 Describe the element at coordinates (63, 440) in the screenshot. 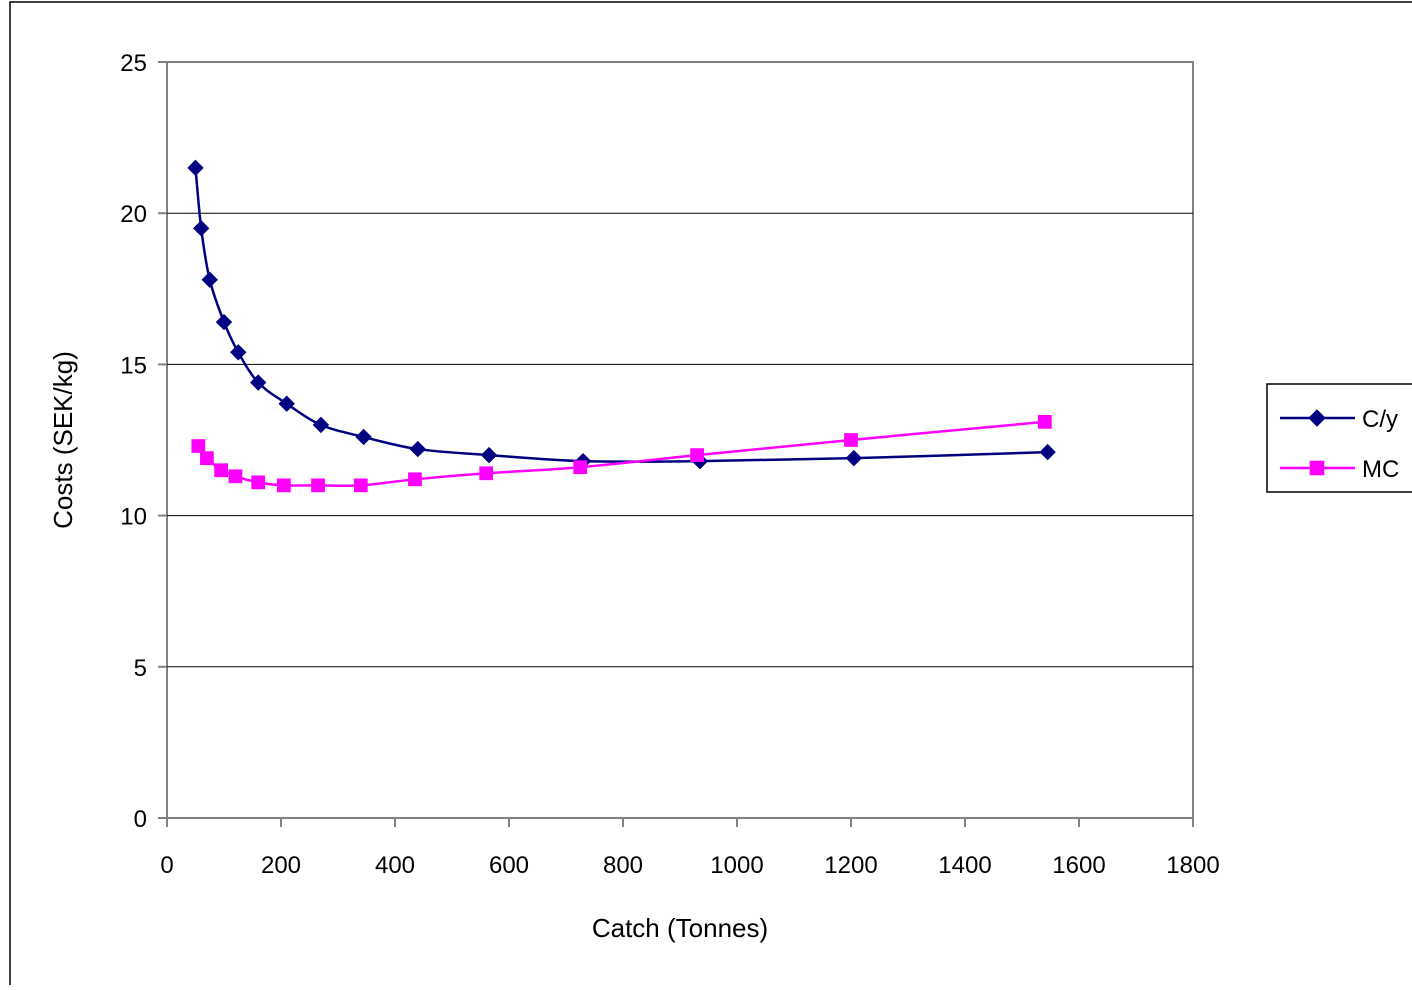

I see `y-axis-title: Costs (SEK/kg)` at that location.